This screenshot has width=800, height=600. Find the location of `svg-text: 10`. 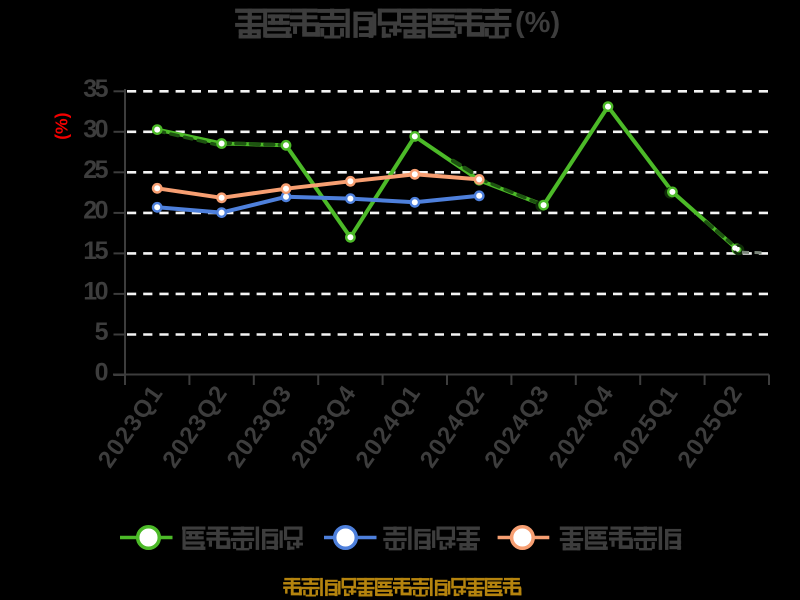

svg-text: 10 is located at coordinates (95, 291).